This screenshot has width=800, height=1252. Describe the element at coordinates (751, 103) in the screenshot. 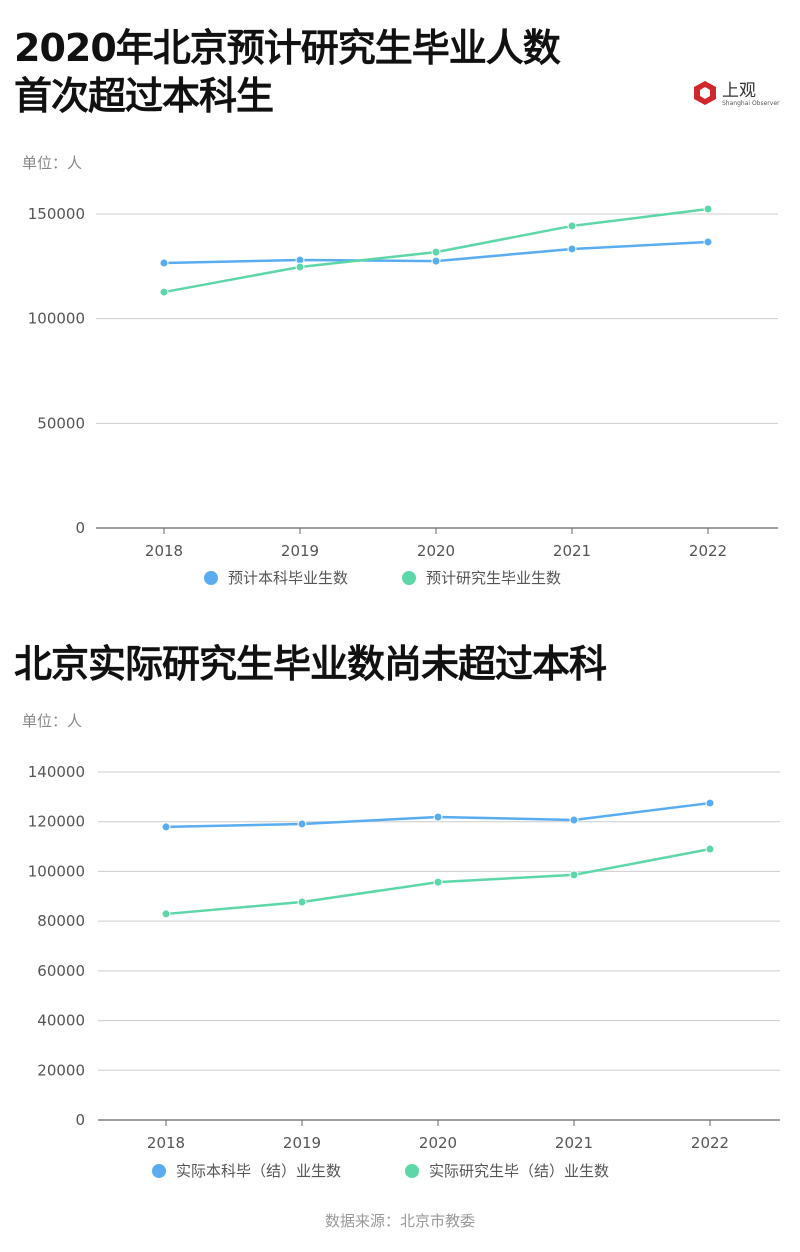

I see `logo-subtitle: Shanghai Observer` at that location.